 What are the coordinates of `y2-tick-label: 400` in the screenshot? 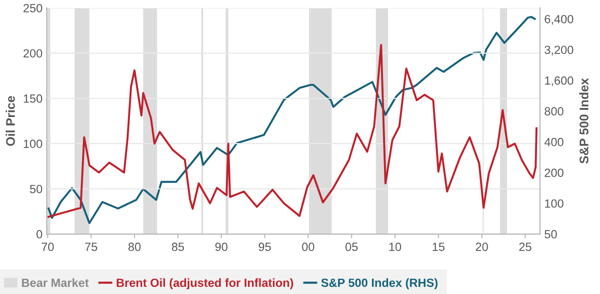 It's located at (554, 142).